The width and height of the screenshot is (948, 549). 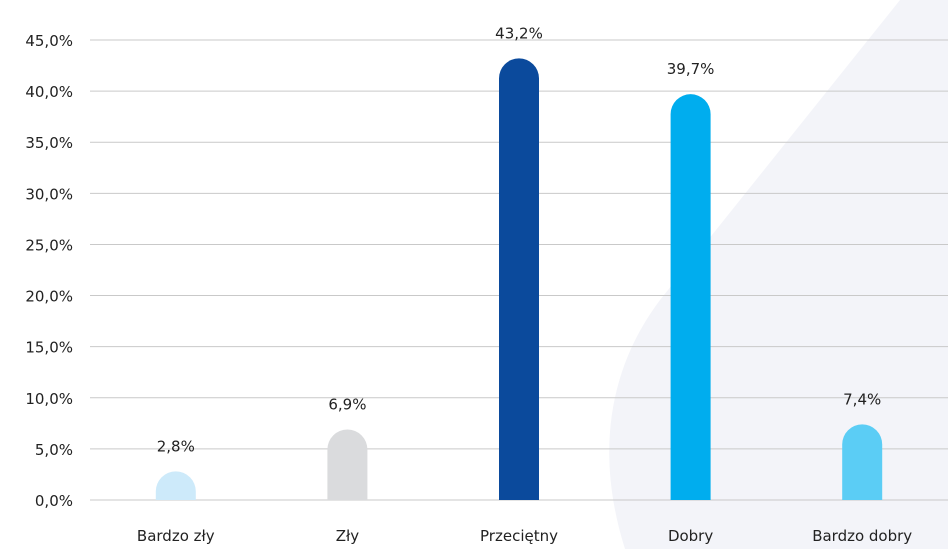 What do you see at coordinates (691, 69) in the screenshot?
I see `data-label: 39,7%` at bounding box center [691, 69].